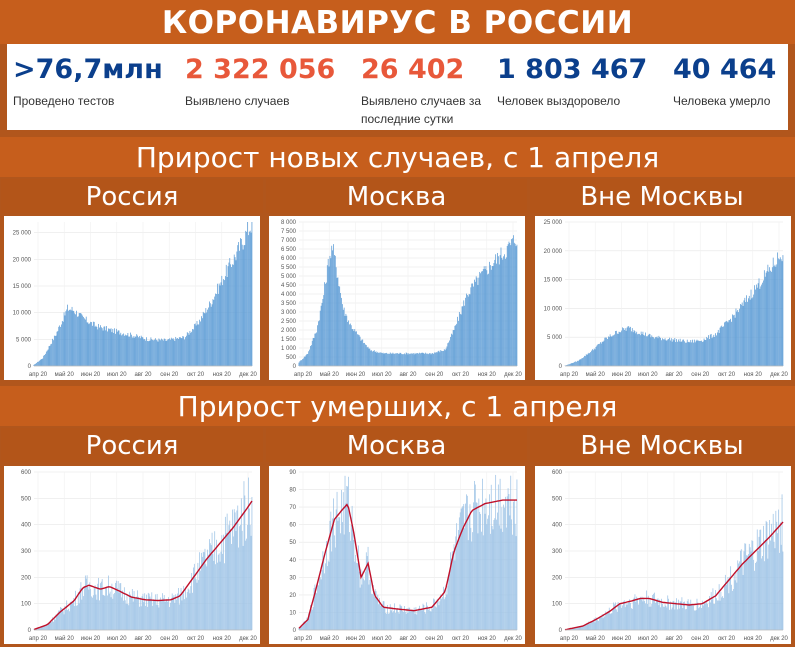 Image resolution: width=795 pixels, height=647 pixels. Describe the element at coordinates (779, 639) in the screenshot. I see `x-tick-label: дек 20` at that location.